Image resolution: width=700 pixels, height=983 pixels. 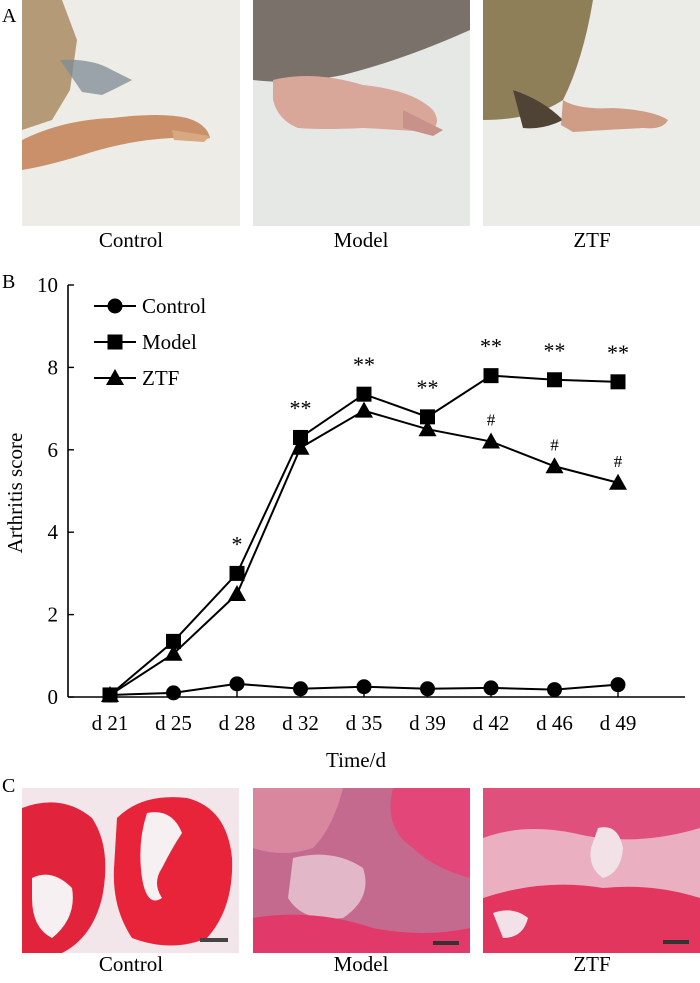 I want to click on y-tick-label: 8, so click(x=53, y=367).